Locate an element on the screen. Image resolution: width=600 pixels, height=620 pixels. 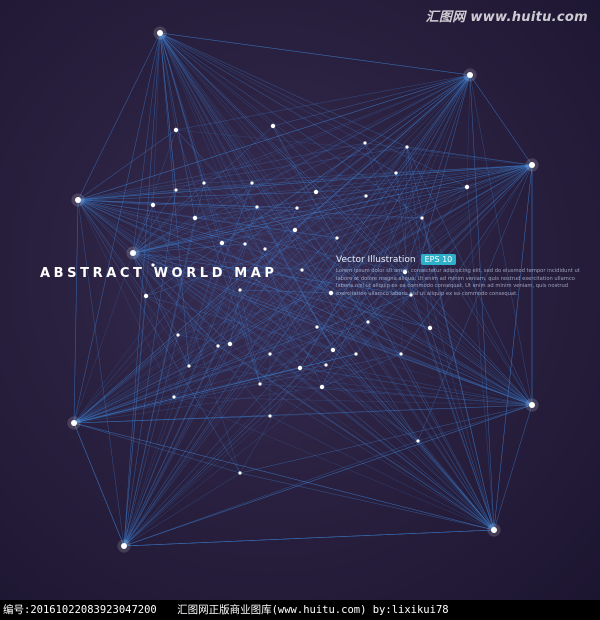
main-title: ABSTRACT WORLD MAP is located at coordinates (159, 273).